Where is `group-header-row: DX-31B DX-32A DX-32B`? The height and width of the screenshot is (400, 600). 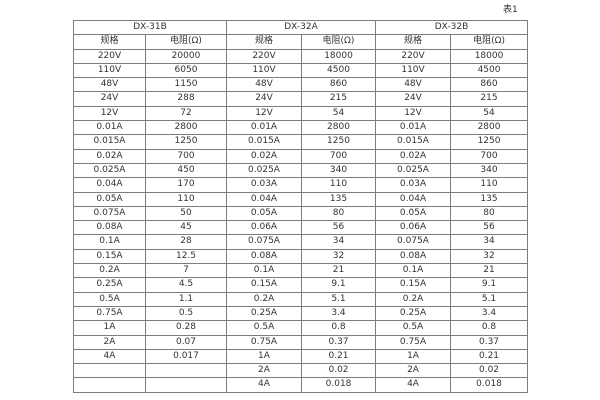 group-header-row: DX-31B DX-32A DX-32B is located at coordinates (301, 27).